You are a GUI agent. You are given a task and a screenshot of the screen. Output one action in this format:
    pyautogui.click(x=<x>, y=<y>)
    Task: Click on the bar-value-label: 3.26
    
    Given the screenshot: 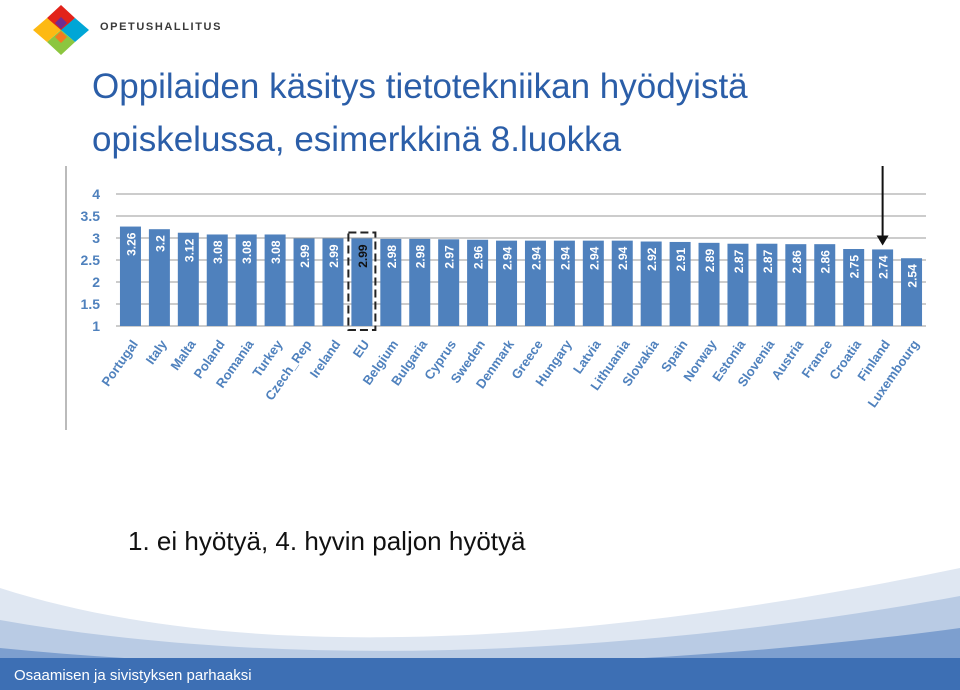 What is the action you would take?
    pyautogui.click(x=131, y=244)
    